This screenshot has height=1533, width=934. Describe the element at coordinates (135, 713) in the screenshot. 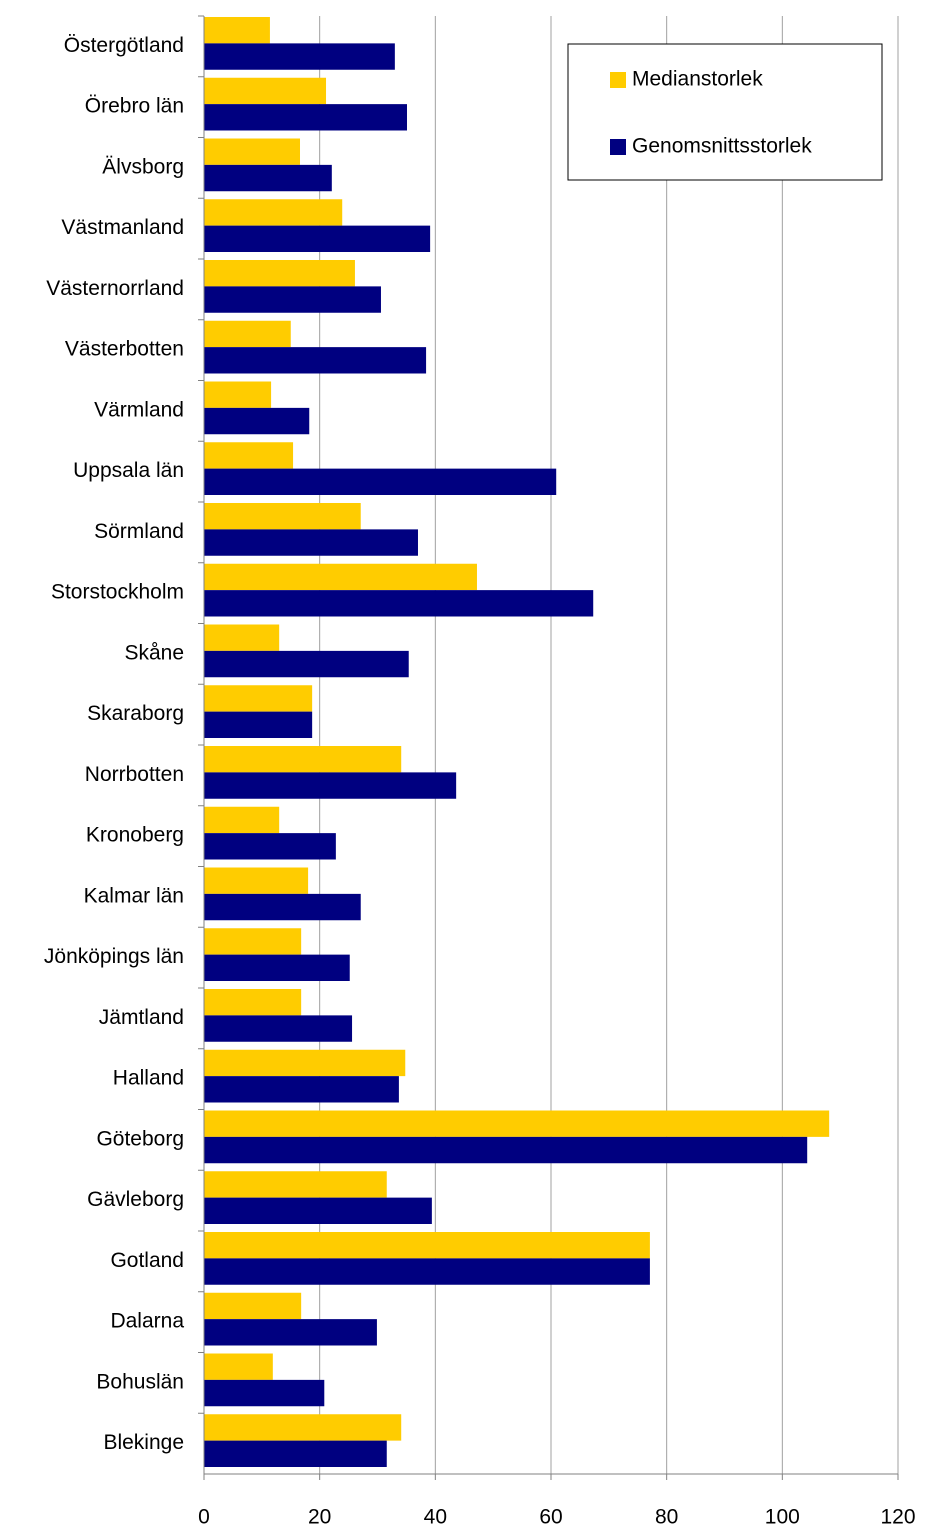

I see `y-tick-label: Skaraborg` at that location.